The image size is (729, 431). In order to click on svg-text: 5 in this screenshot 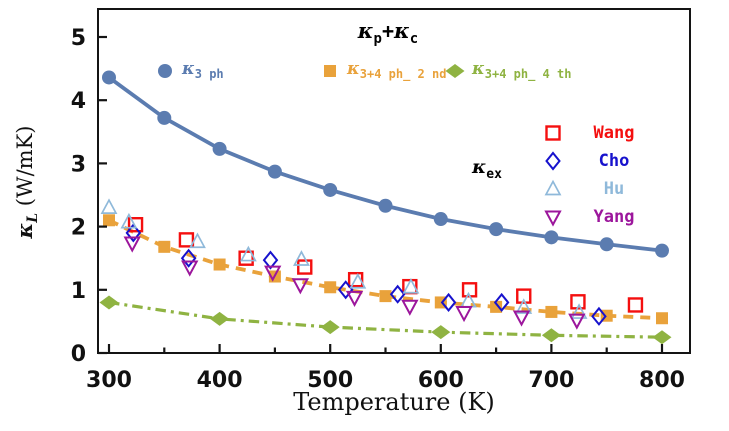, I will do `click(78, 38)`.